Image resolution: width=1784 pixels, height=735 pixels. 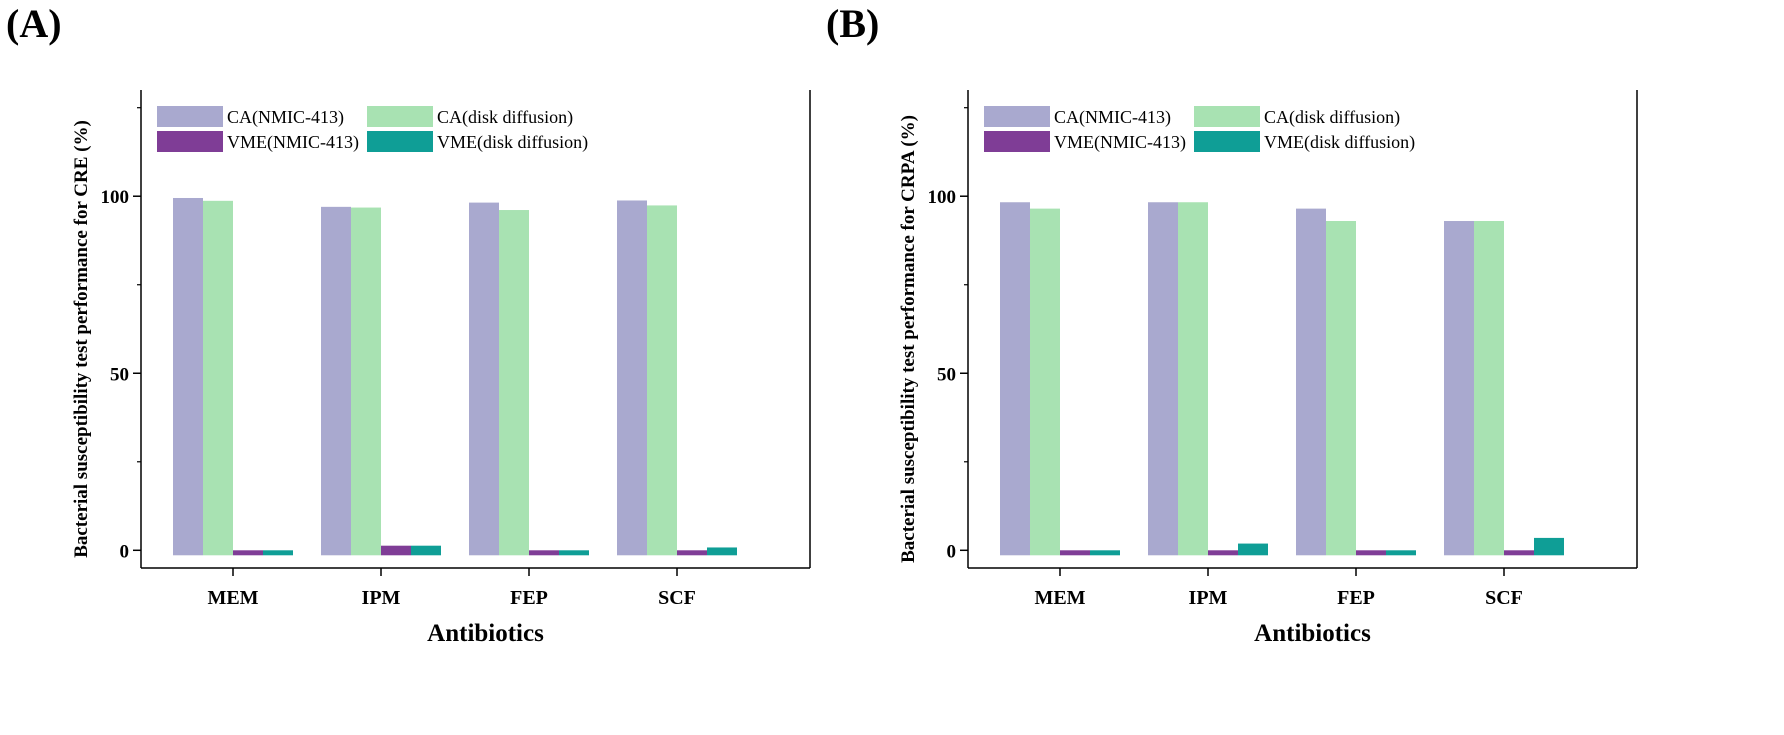 What do you see at coordinates (1332, 117) in the screenshot?
I see `b-legend-label-1: CA(disk diffusion)` at bounding box center [1332, 117].